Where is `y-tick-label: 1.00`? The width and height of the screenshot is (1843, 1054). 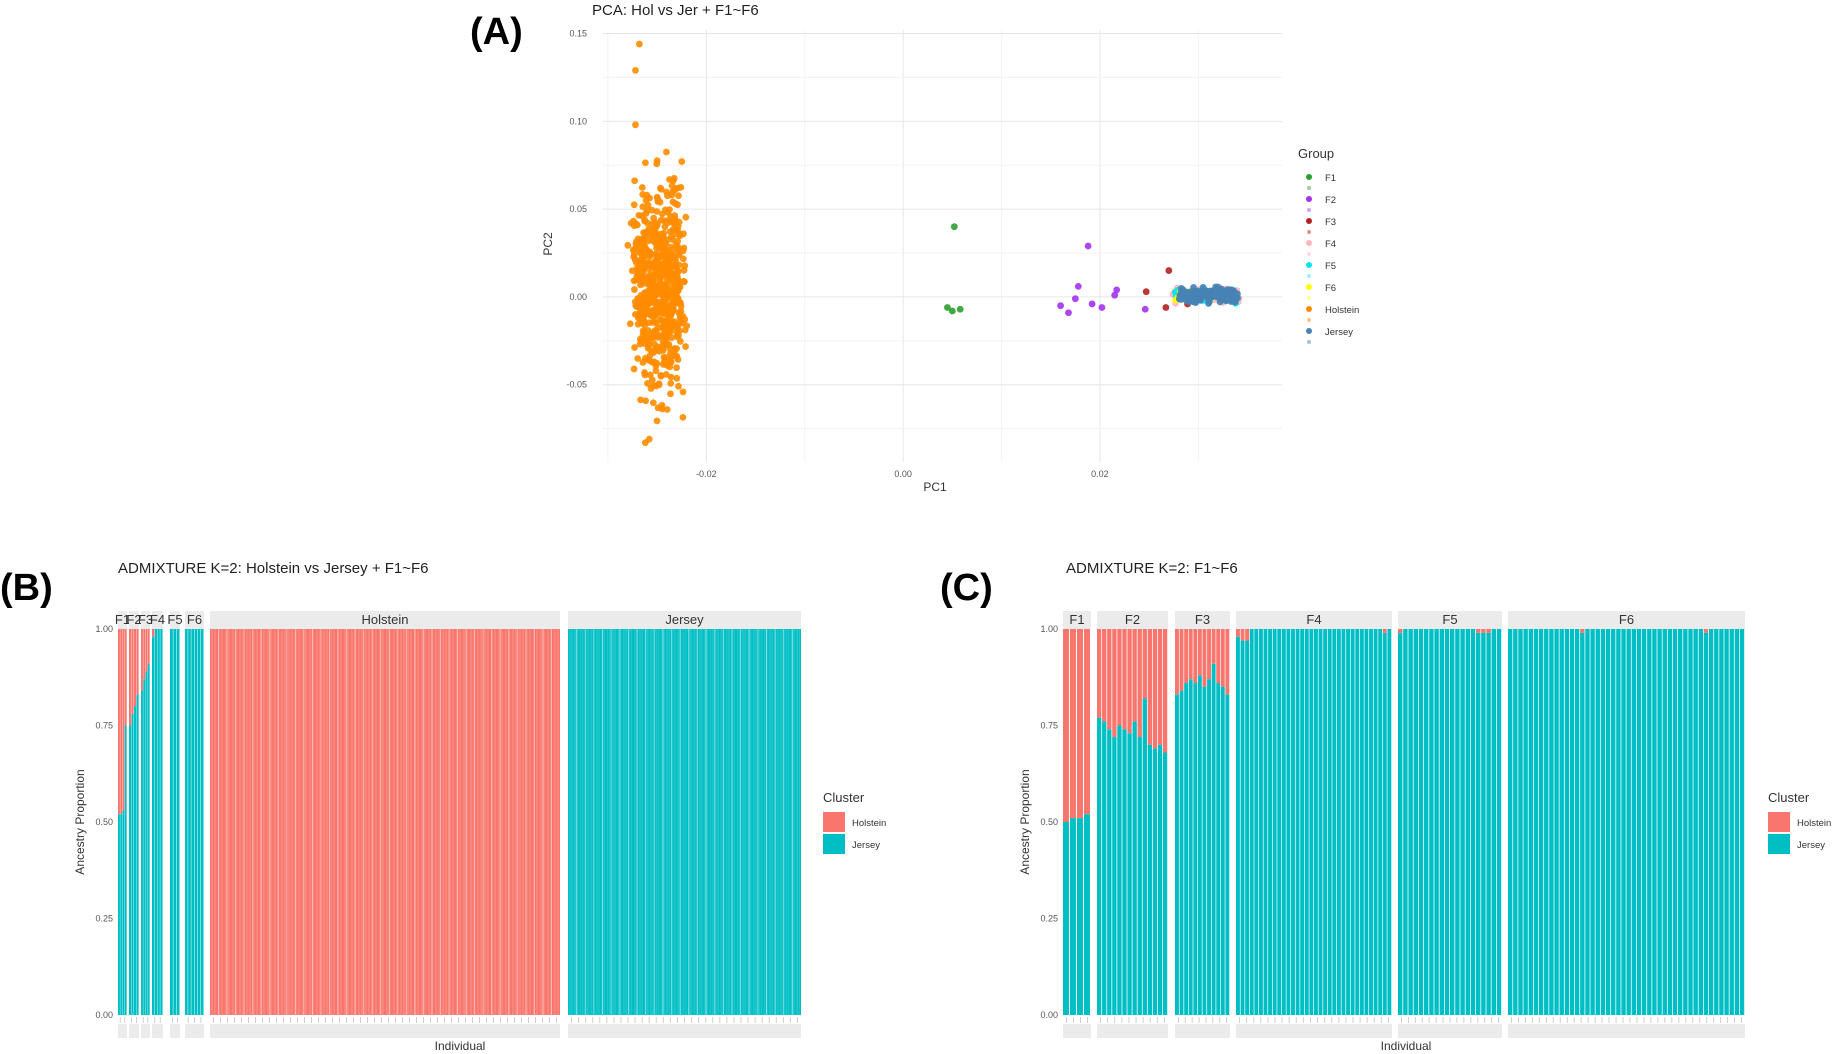
y-tick-label: 1.00 is located at coordinates (104, 629).